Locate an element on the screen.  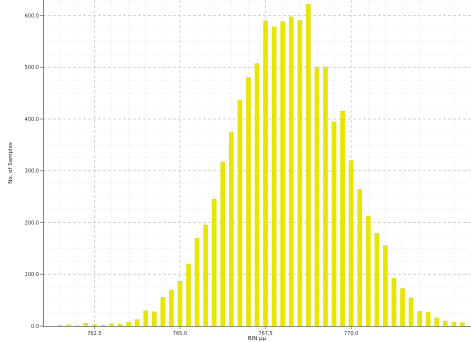
y-axis-title: No. of Samples is located at coordinates (11, 163).